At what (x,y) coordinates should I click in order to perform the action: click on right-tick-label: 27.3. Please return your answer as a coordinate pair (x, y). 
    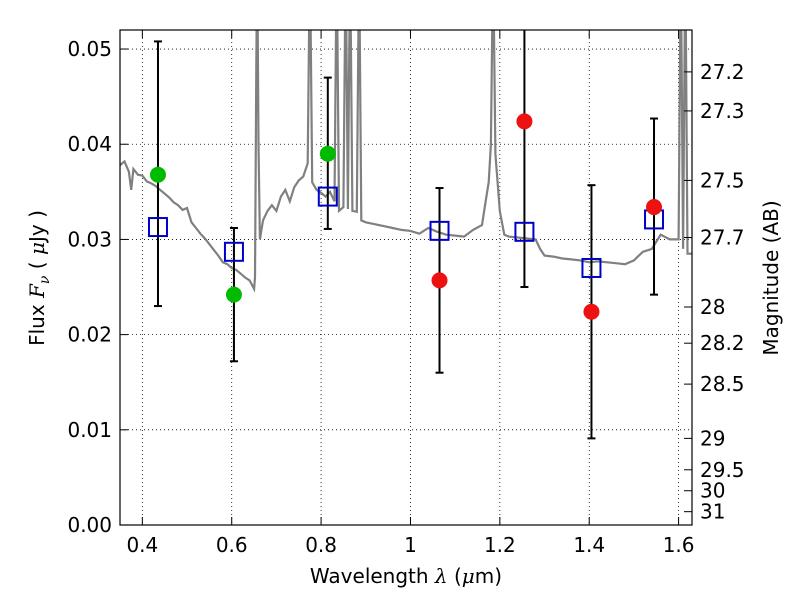
    Looking at the image, I should click on (722, 111).